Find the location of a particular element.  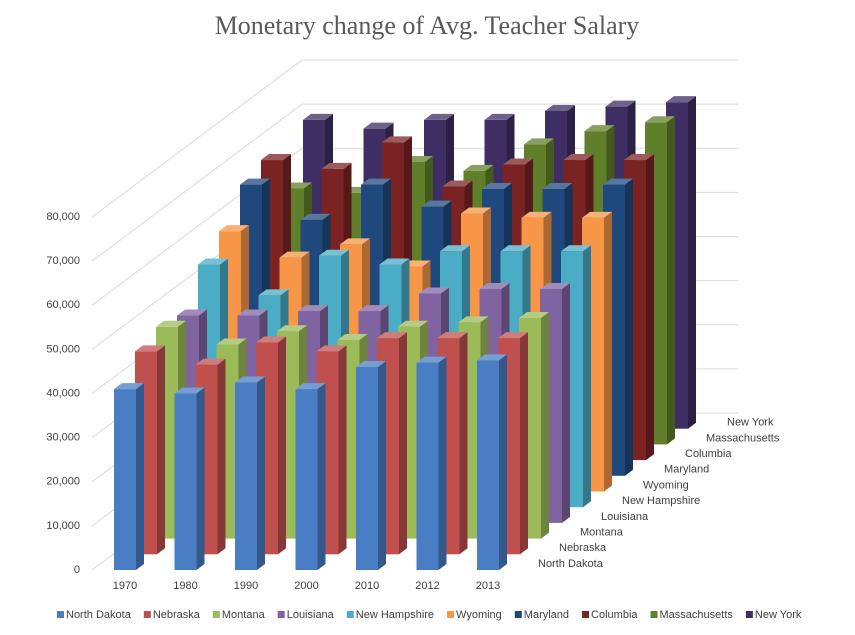

y-tick-label: 0 is located at coordinates (77, 570).